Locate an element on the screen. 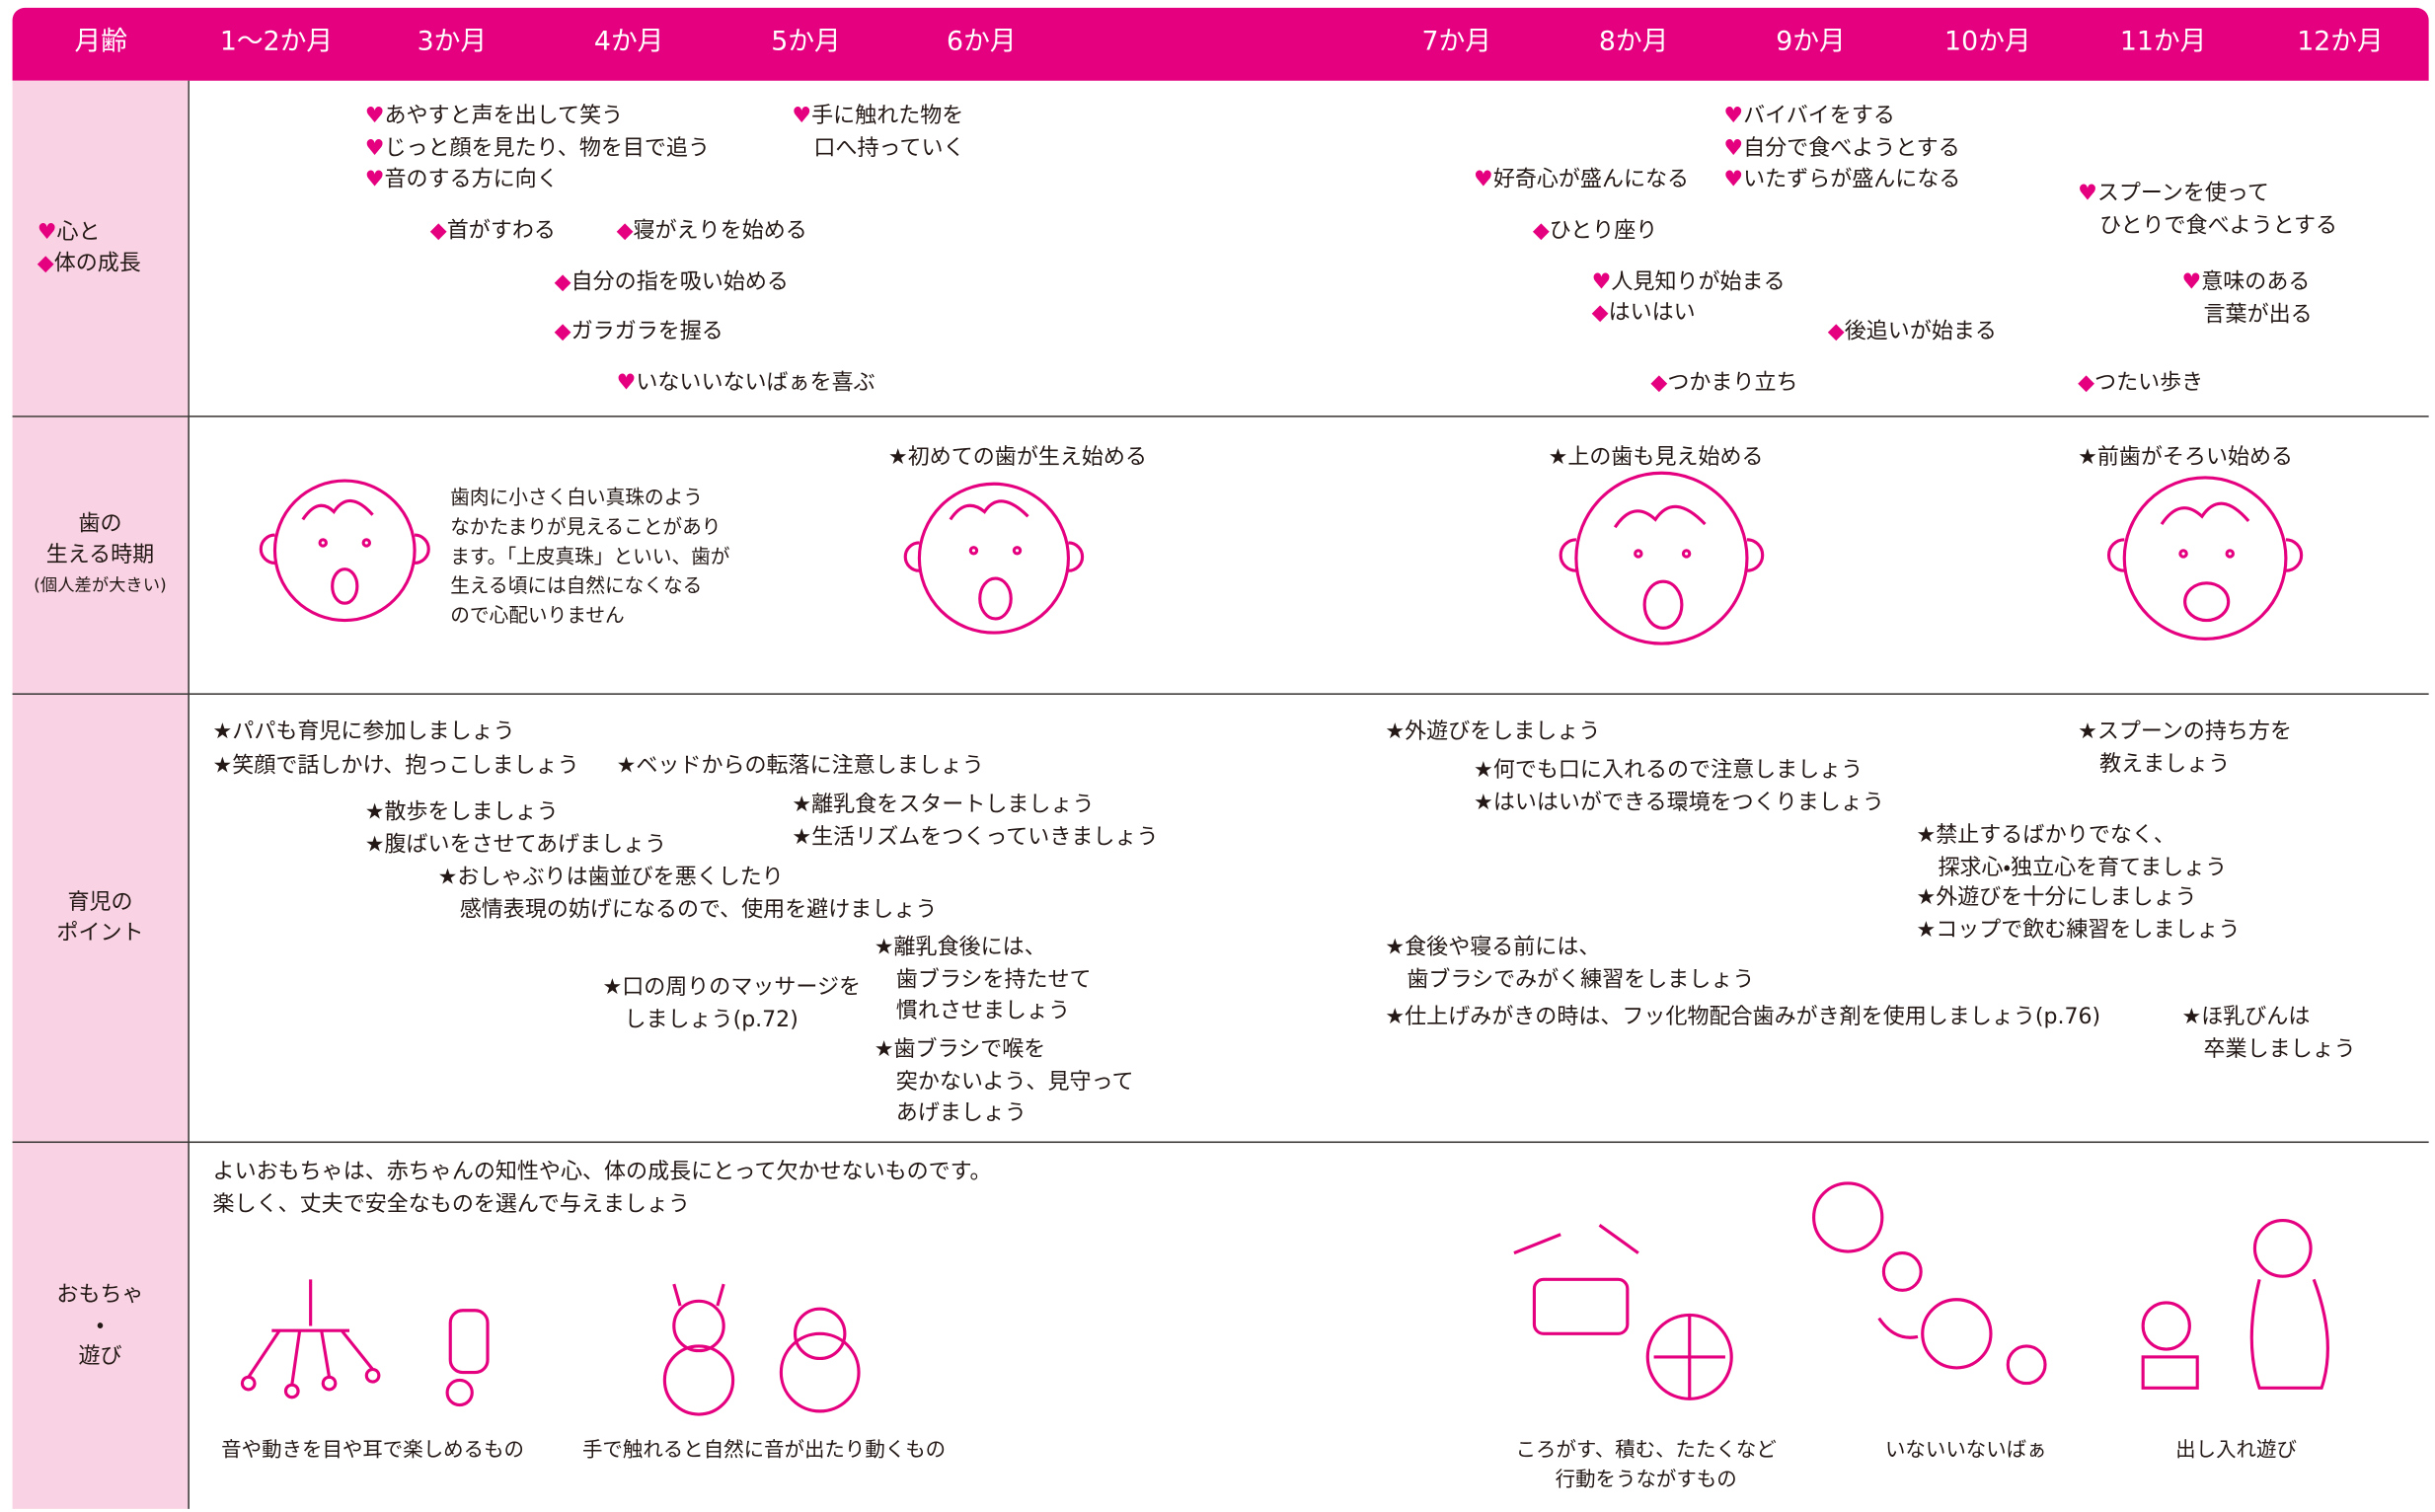  item: ★離乳食をスタートしましょう is located at coordinates (943, 806).